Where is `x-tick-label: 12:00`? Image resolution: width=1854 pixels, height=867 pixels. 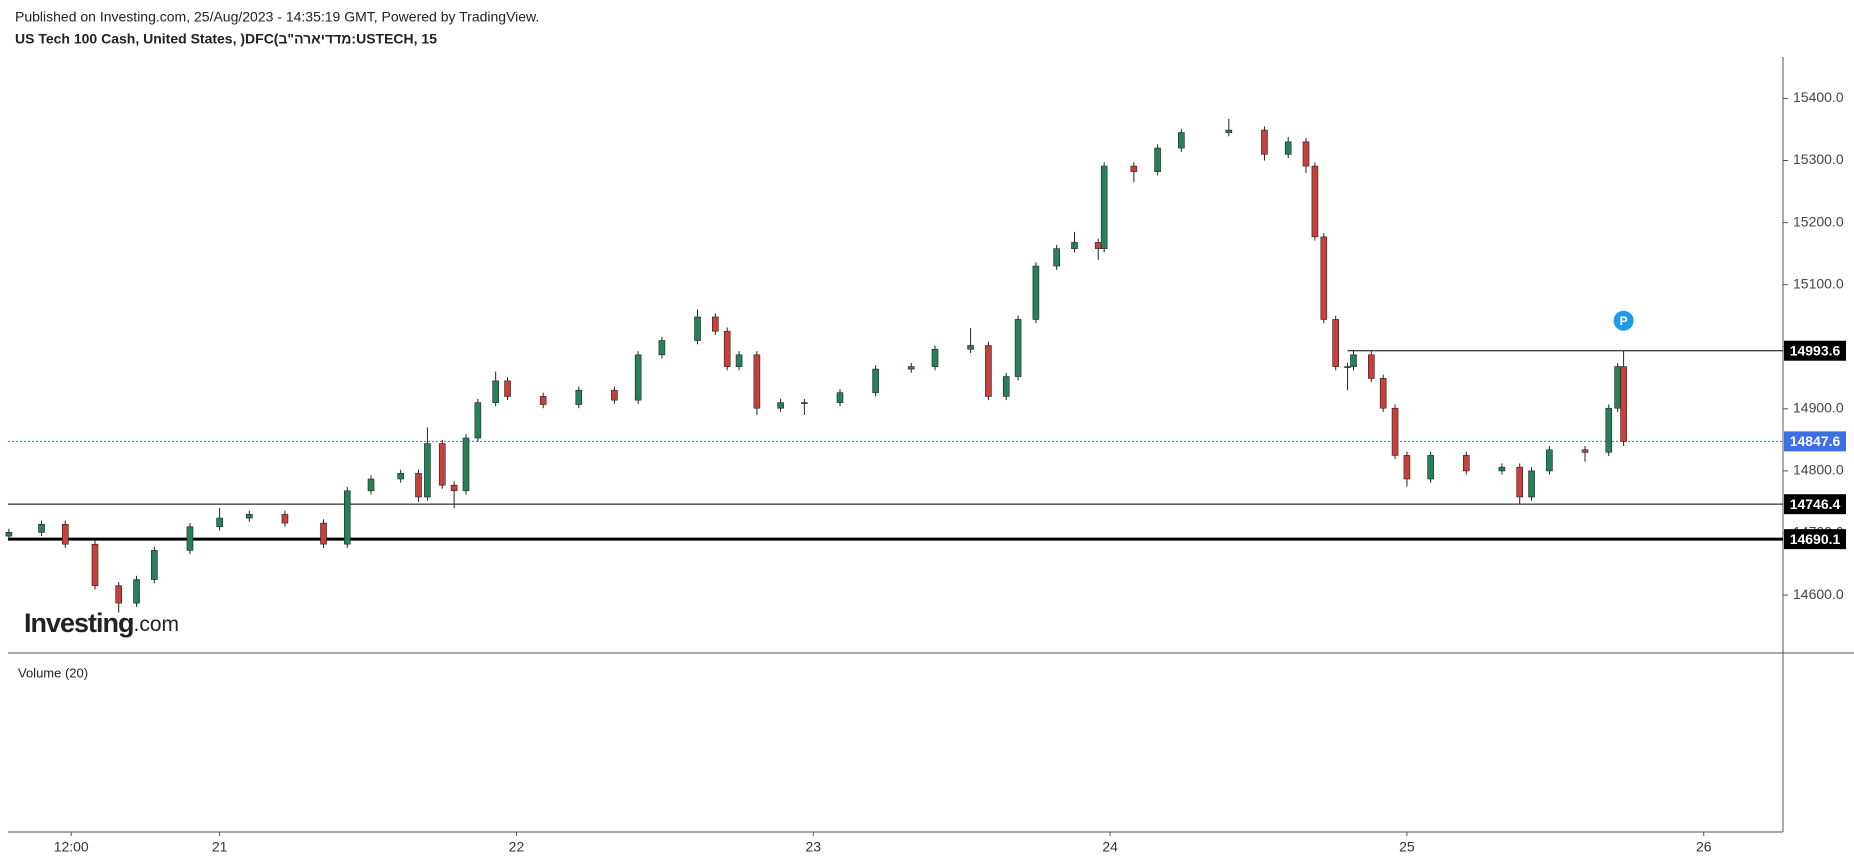
x-tick-label: 12:00 is located at coordinates (71, 847).